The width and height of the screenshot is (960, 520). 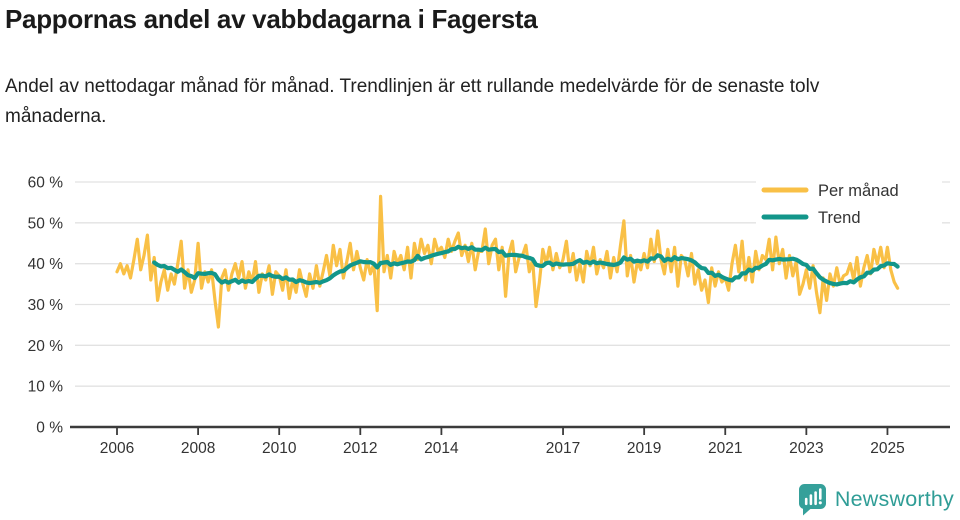 What do you see at coordinates (49, 427) in the screenshot?
I see `y-tick-label: 0 %` at bounding box center [49, 427].